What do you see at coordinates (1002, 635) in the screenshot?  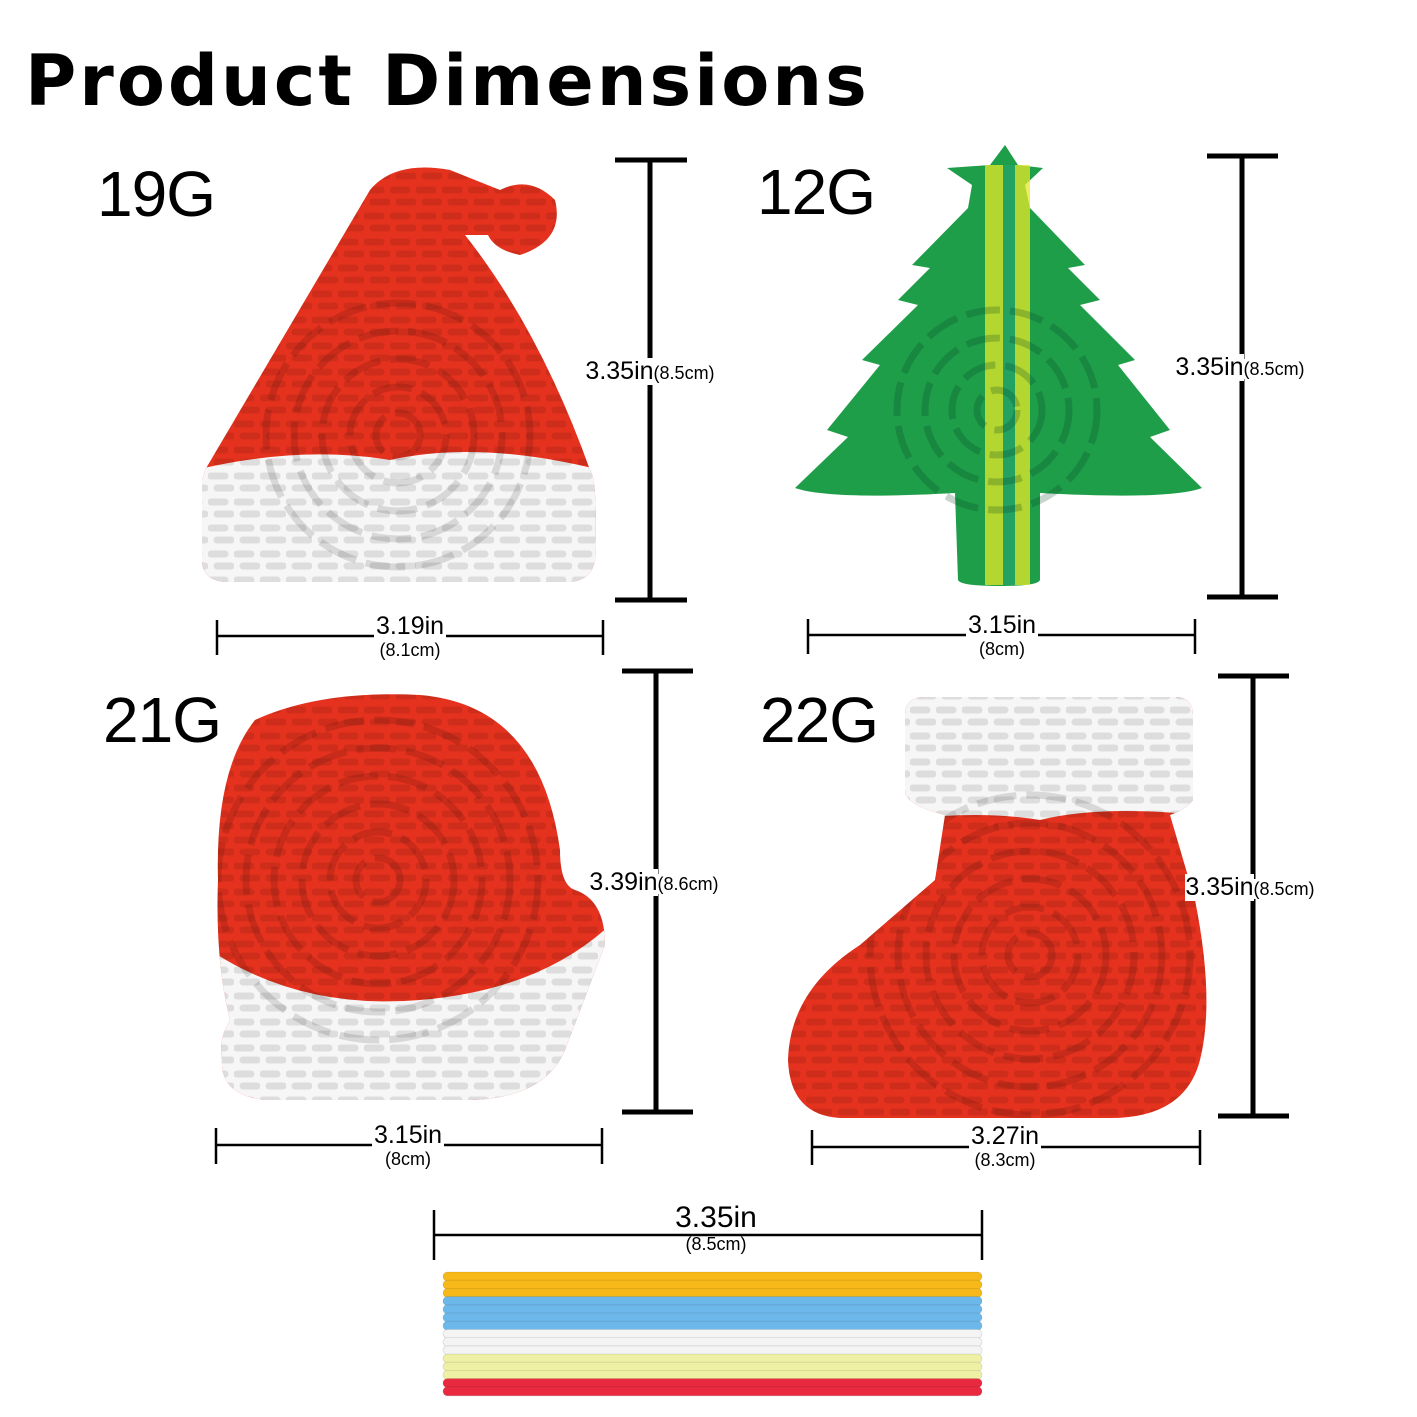 I see `width-label-tree: 3.15in (8cm)` at bounding box center [1002, 635].